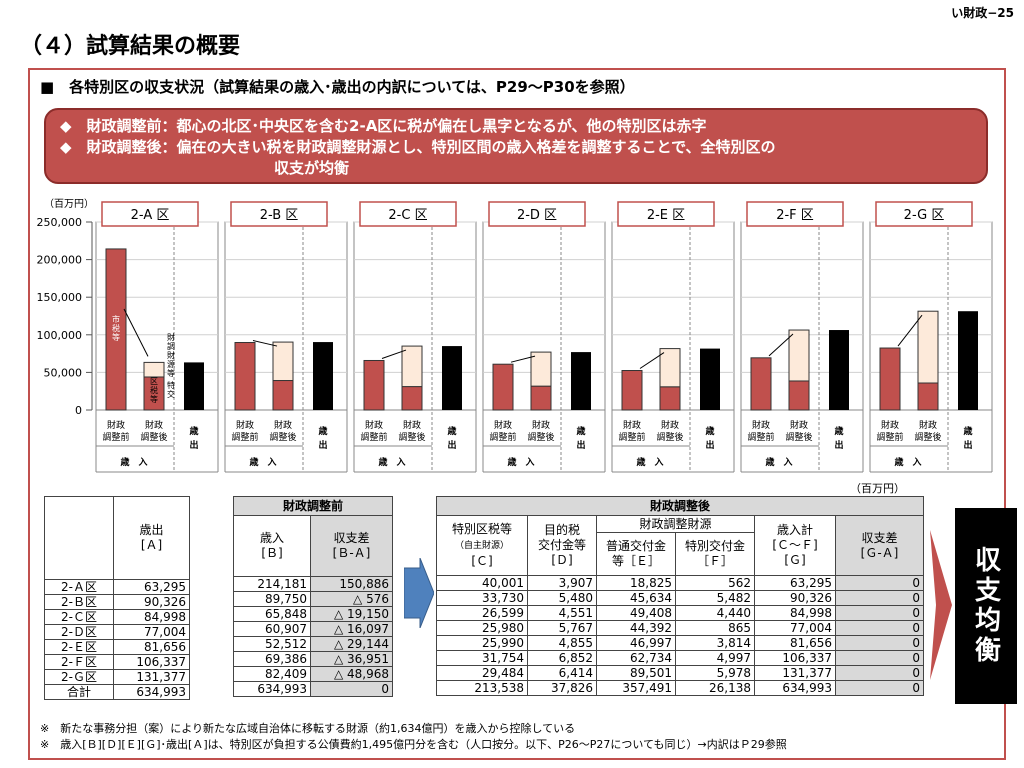 The height and width of the screenshot is (768, 1024). Describe the element at coordinates (419, 593) in the screenshot. I see `arrow-right-icon` at that location.